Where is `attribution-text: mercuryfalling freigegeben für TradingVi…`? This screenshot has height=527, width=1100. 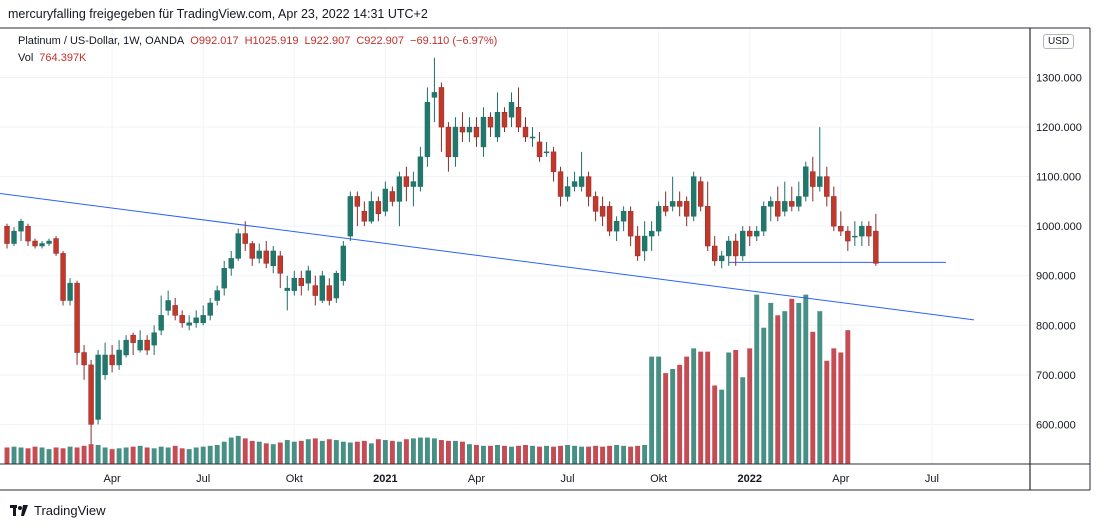 attribution-text: mercuryfalling freigegeben für TradingVi… is located at coordinates (218, 14).